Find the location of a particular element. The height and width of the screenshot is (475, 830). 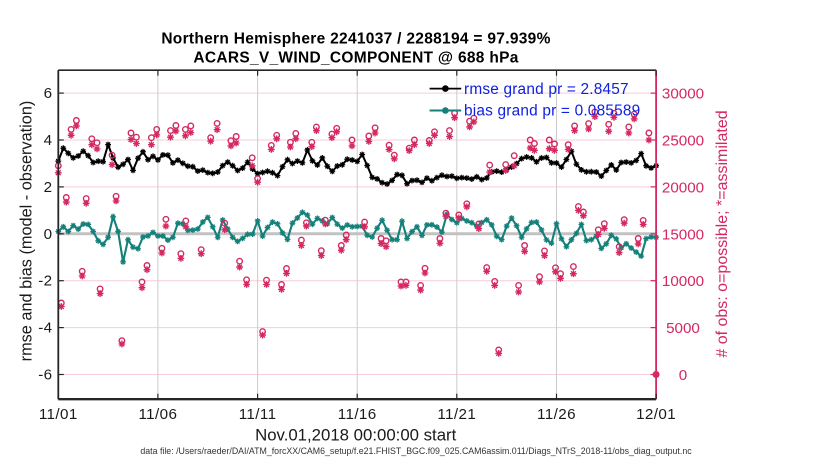

svg-text: 11/26 is located at coordinates (556, 414).